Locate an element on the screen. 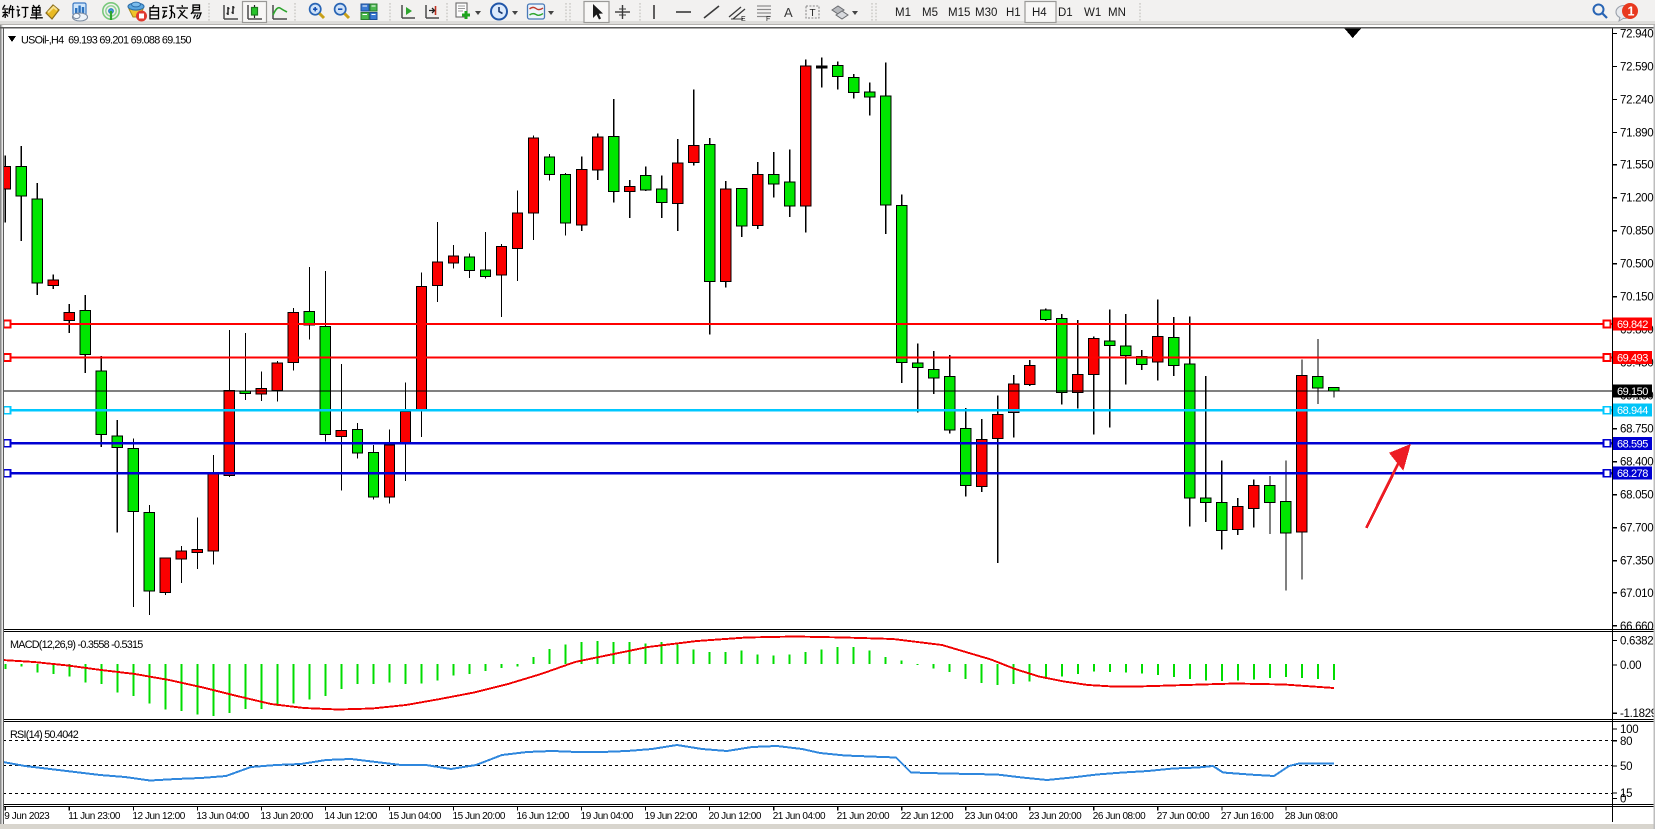 Image resolution: width=1655 pixels, height=829 pixels. svg-text: 68.750 is located at coordinates (1636, 430).